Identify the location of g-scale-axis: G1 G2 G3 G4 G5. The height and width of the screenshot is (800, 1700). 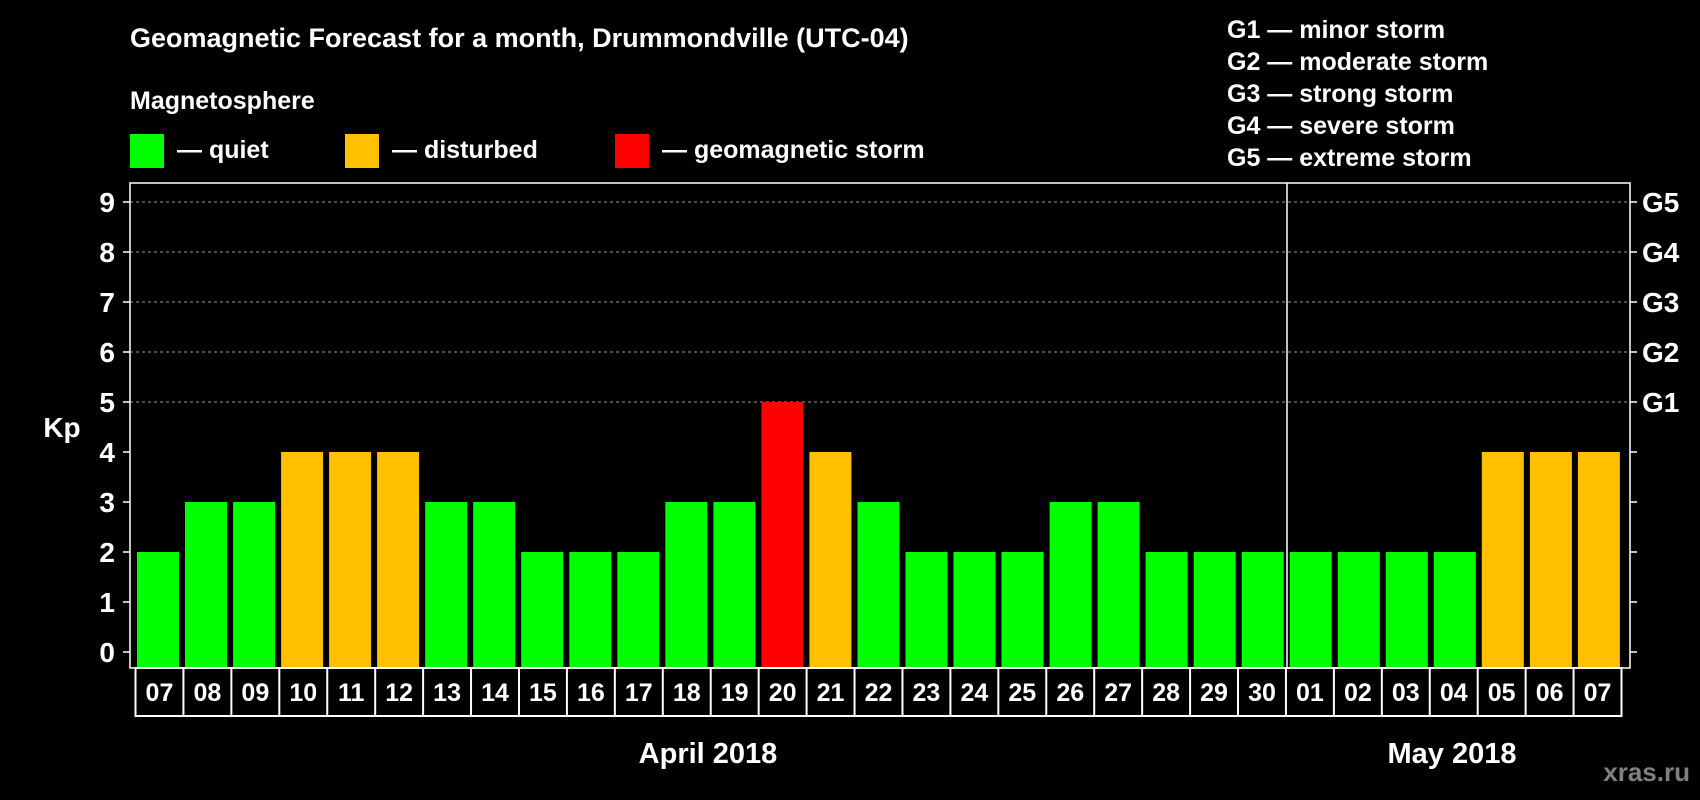
(1655, 420).